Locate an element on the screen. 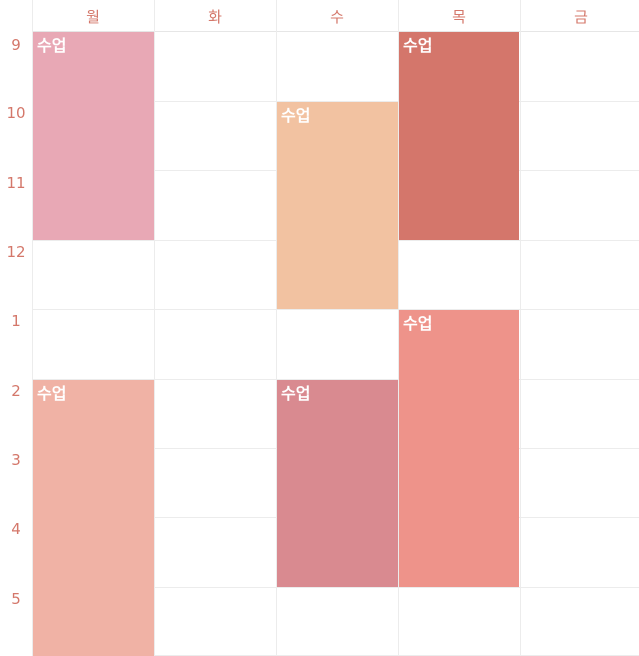 This screenshot has height=656, width=639. hour-label: 3 is located at coordinates (16, 460).